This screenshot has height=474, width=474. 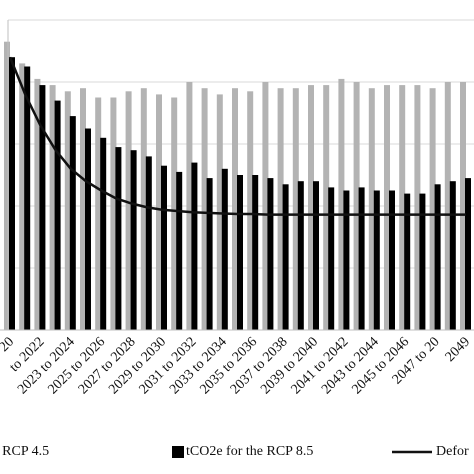 I want to click on x-tick-label: 20, so click(x=8, y=344).